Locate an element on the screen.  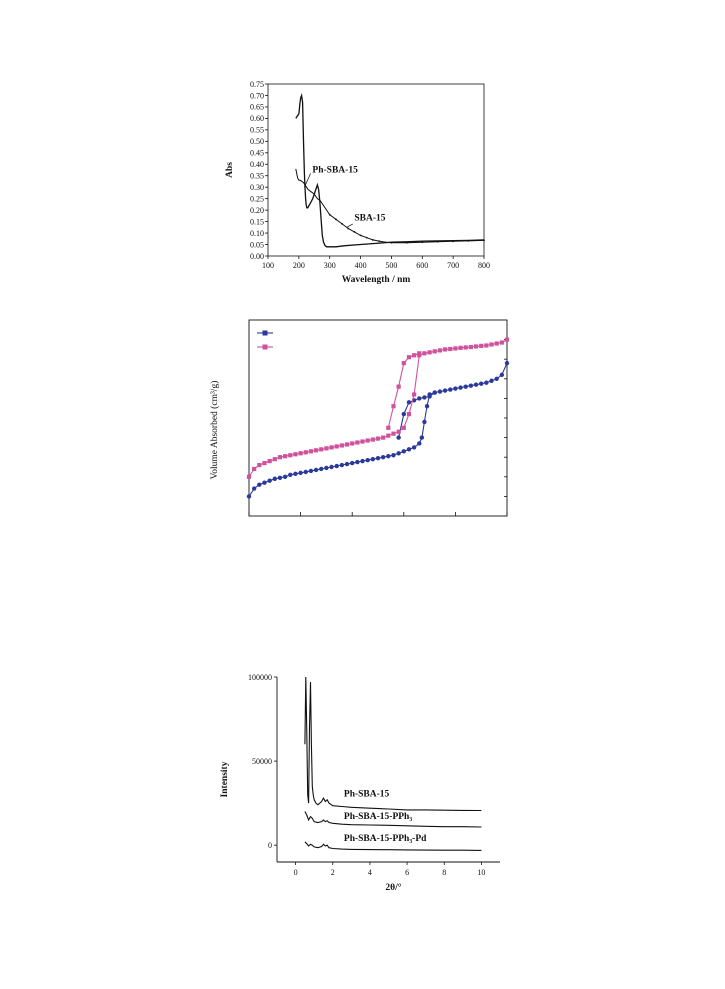
uv-x-tick-label: 100 is located at coordinates (268, 265).